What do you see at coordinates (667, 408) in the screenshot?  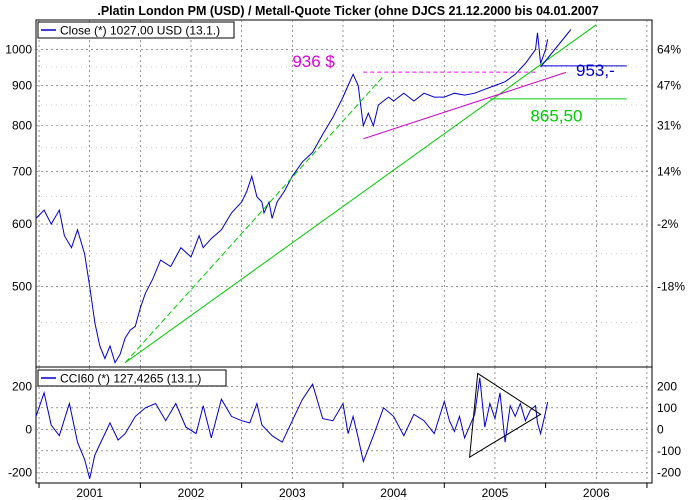 I see `cci-y-tick-label-right: 100` at bounding box center [667, 408].